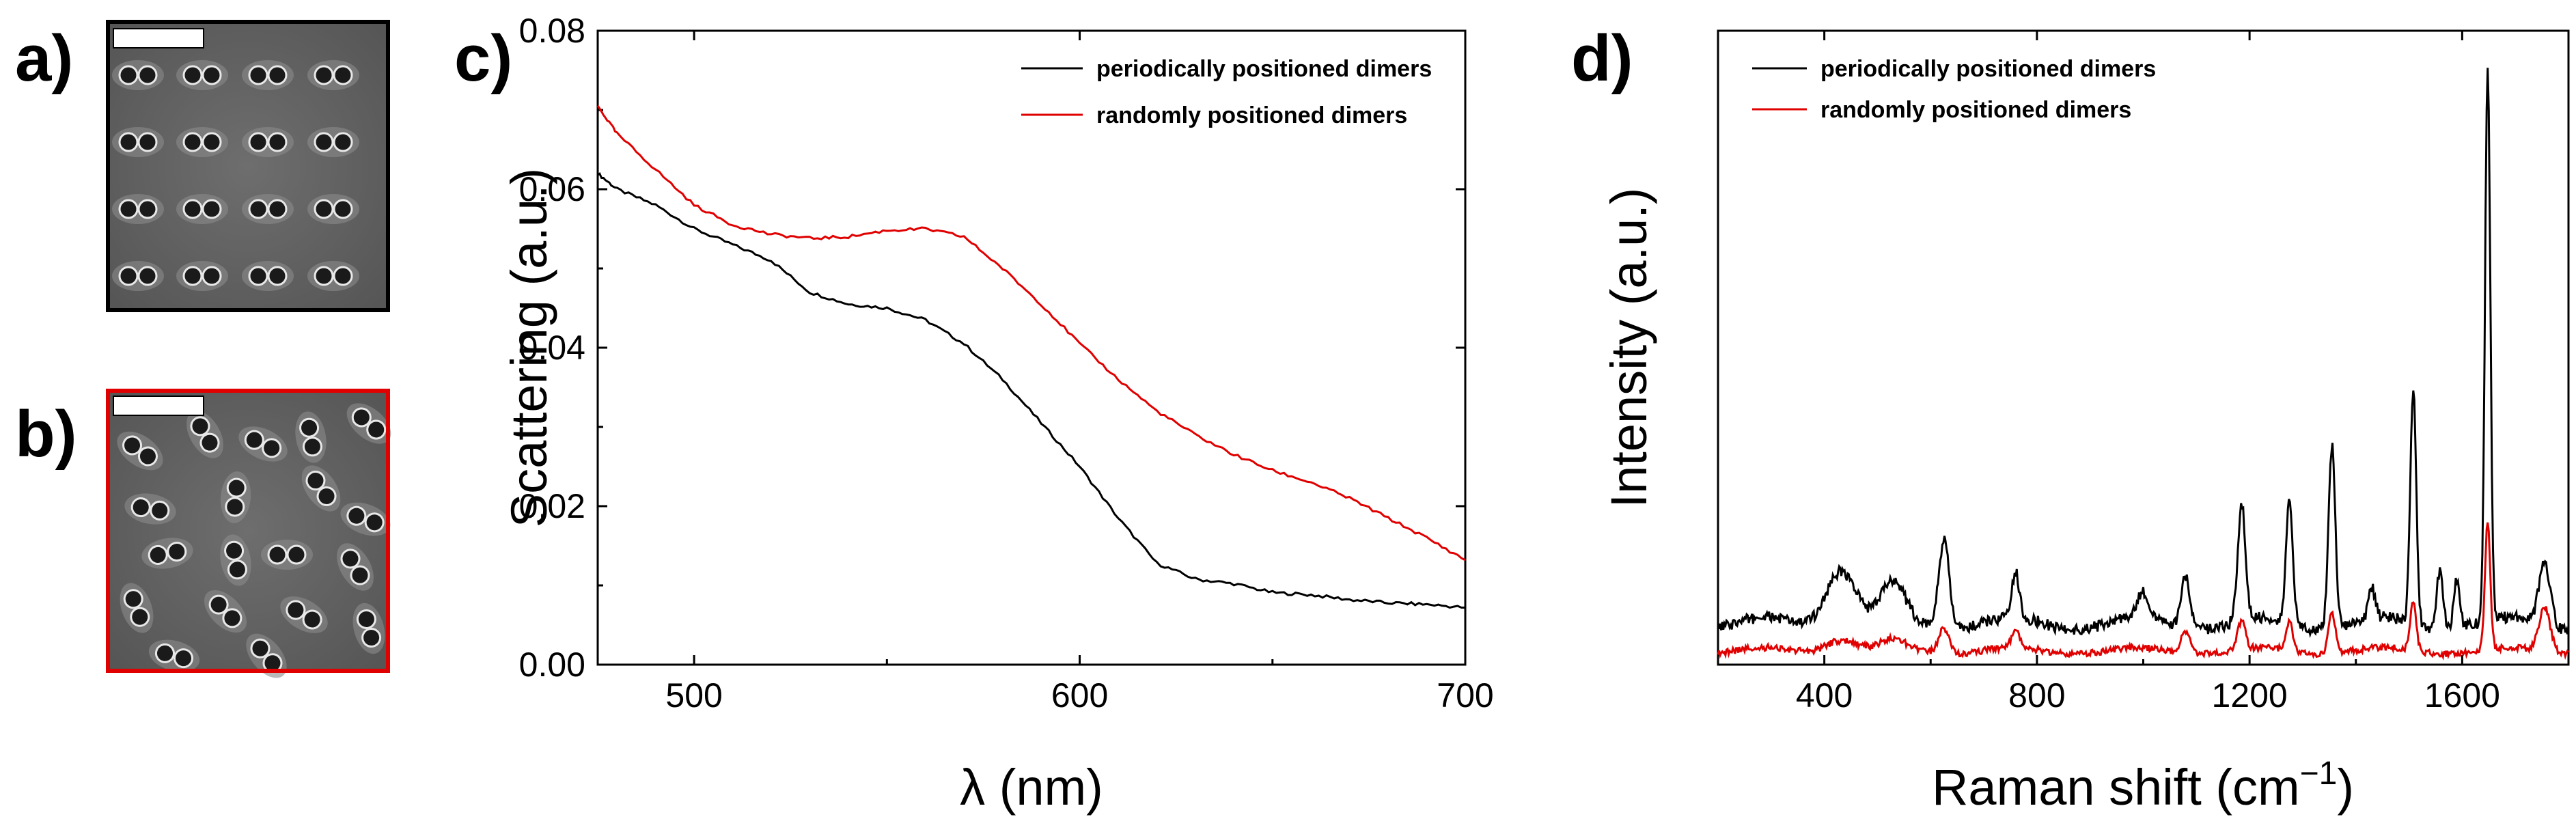 The image size is (2576, 832). I want to click on panel-label-a: a), so click(44, 59).